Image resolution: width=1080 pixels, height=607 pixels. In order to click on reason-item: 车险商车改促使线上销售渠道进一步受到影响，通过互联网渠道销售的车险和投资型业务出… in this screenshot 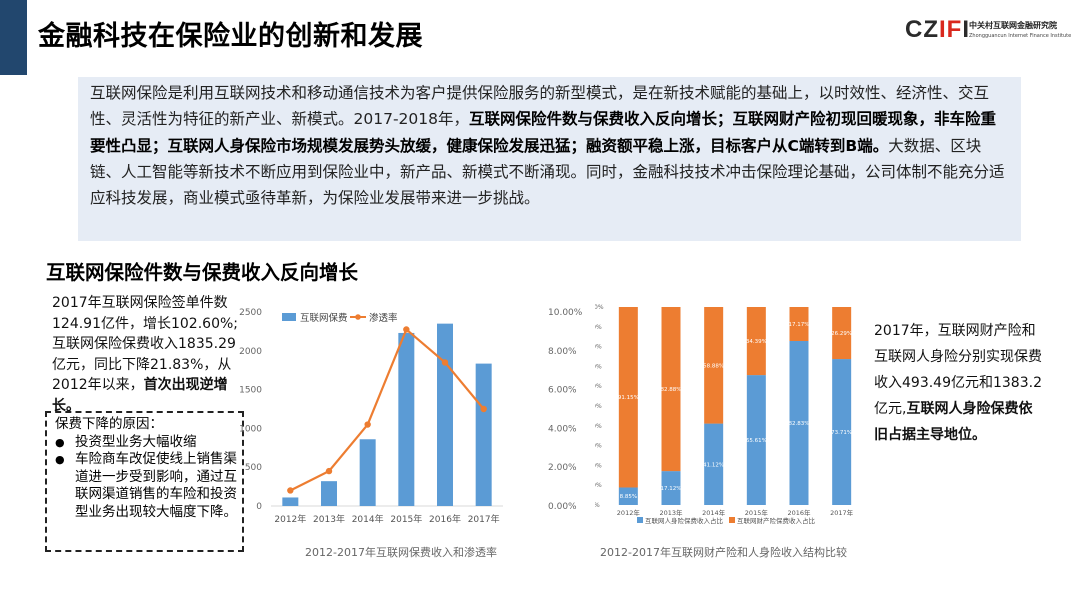, I will do `click(146, 486)`.